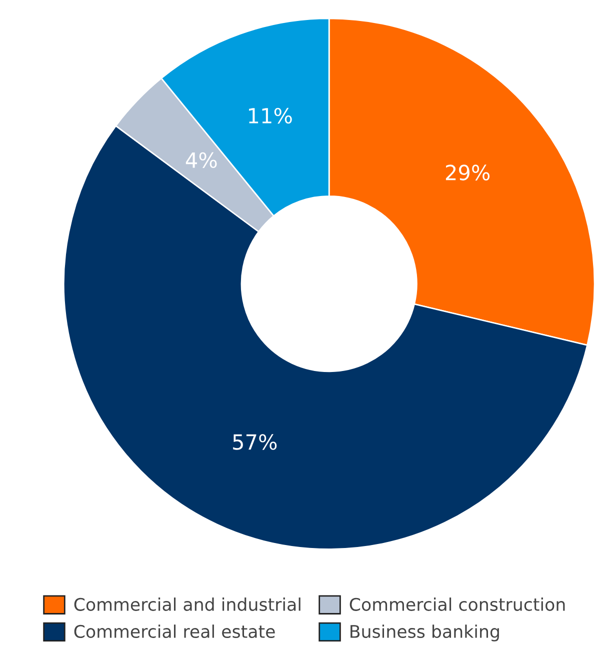 The image size is (610, 657). I want to click on data-label: 4%, so click(201, 160).